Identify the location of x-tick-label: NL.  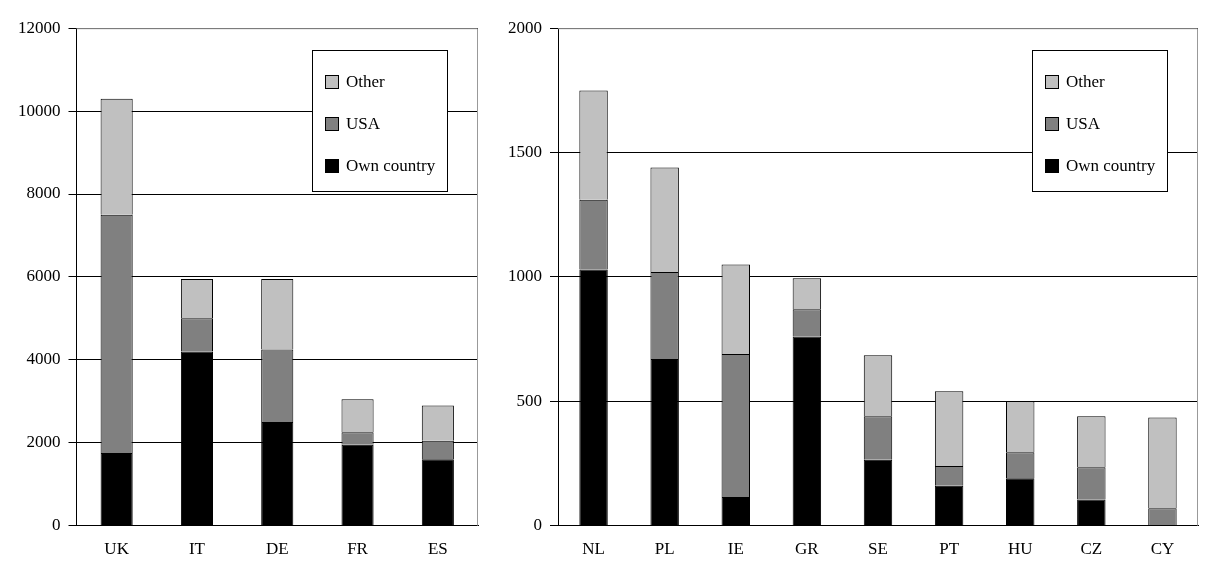
(593, 549).